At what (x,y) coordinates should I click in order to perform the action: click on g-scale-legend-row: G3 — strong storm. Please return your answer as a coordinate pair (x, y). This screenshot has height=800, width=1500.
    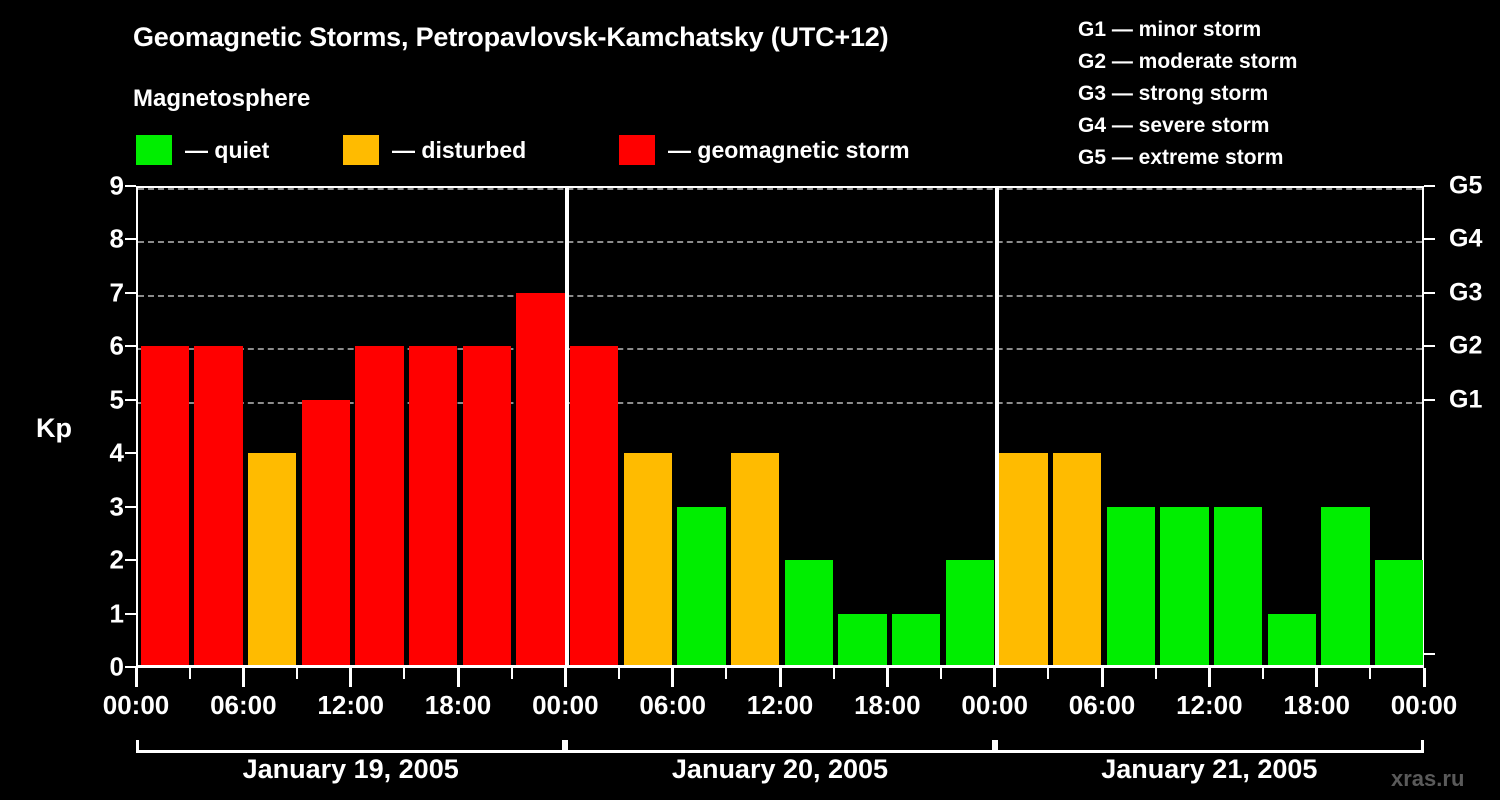
    Looking at the image, I should click on (1173, 93).